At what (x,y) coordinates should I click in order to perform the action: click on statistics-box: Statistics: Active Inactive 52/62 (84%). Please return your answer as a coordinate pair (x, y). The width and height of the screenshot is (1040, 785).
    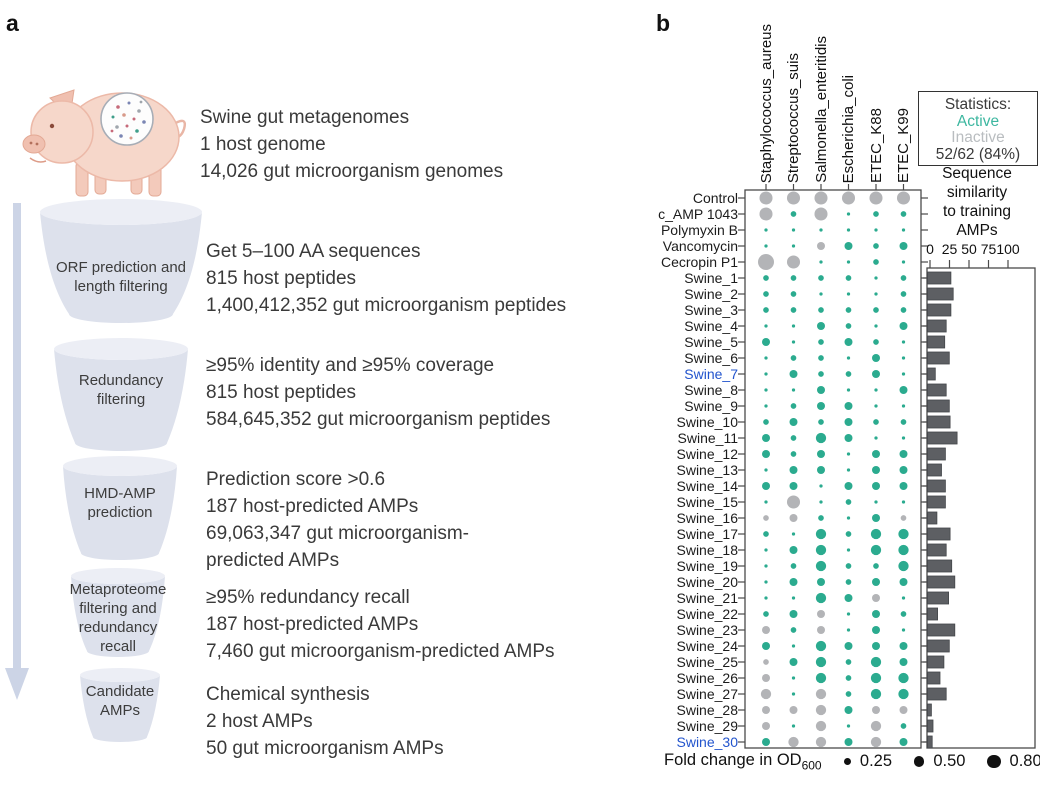
    Looking at the image, I should click on (978, 128).